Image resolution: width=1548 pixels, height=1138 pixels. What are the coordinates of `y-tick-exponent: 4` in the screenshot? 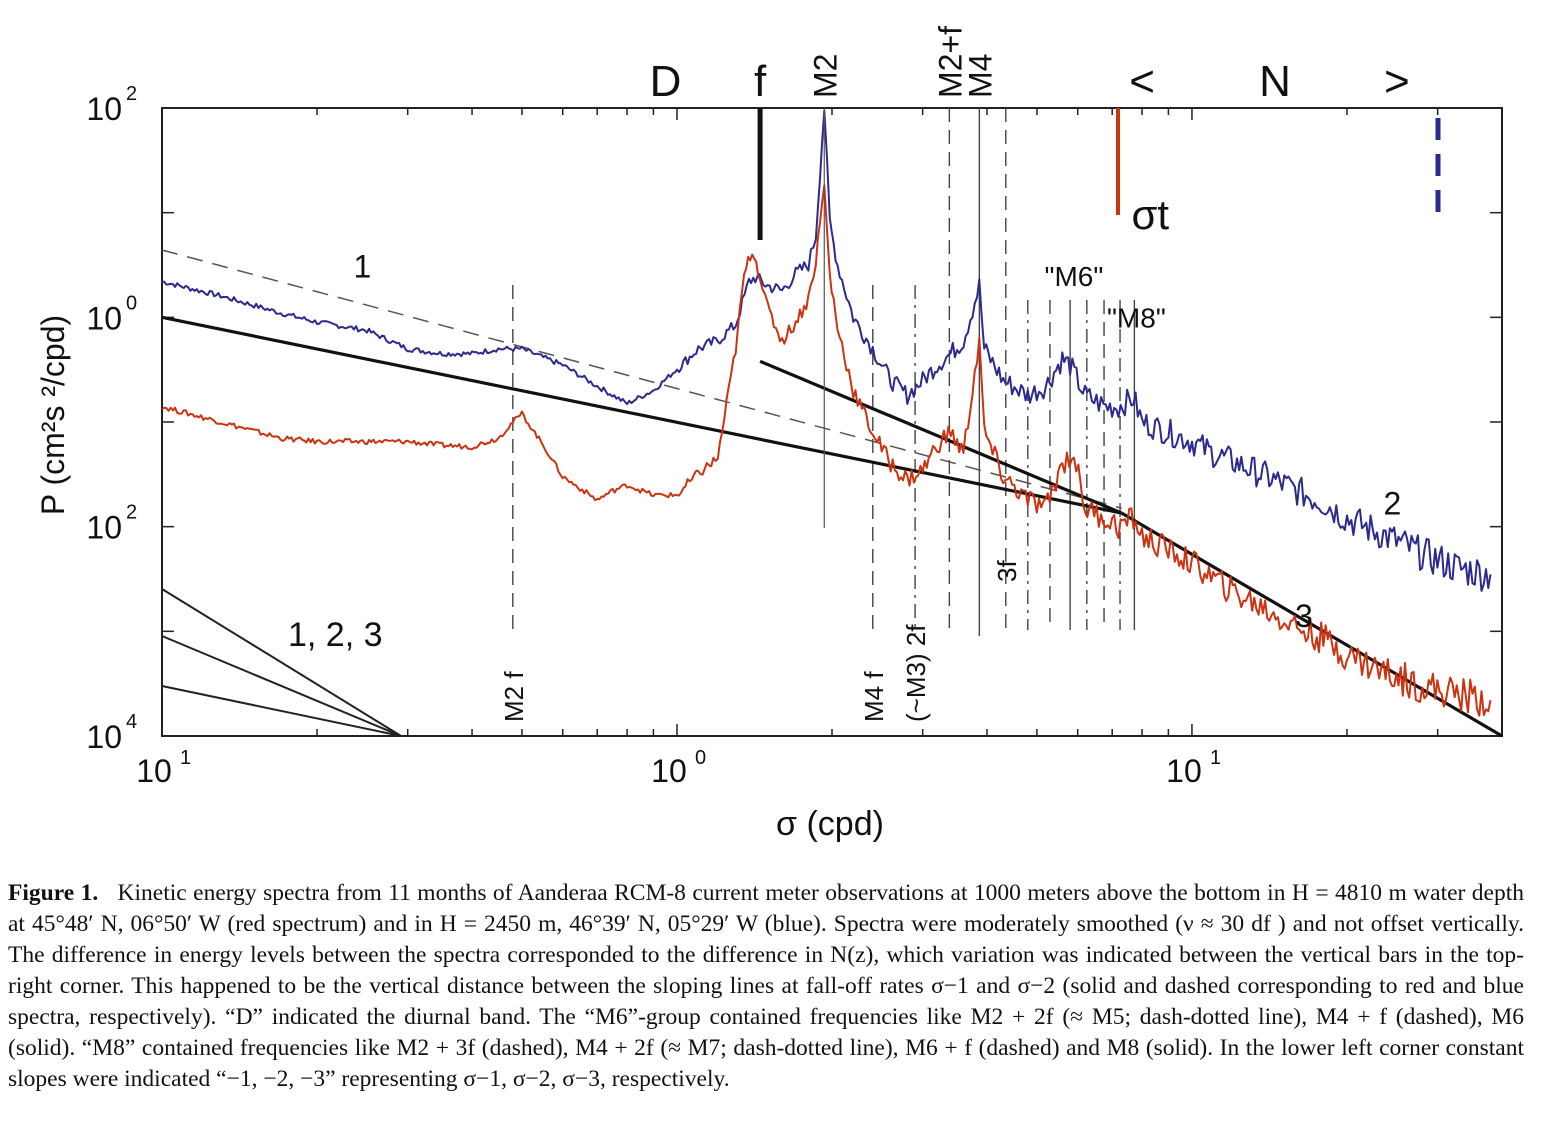 It's located at (131, 722).